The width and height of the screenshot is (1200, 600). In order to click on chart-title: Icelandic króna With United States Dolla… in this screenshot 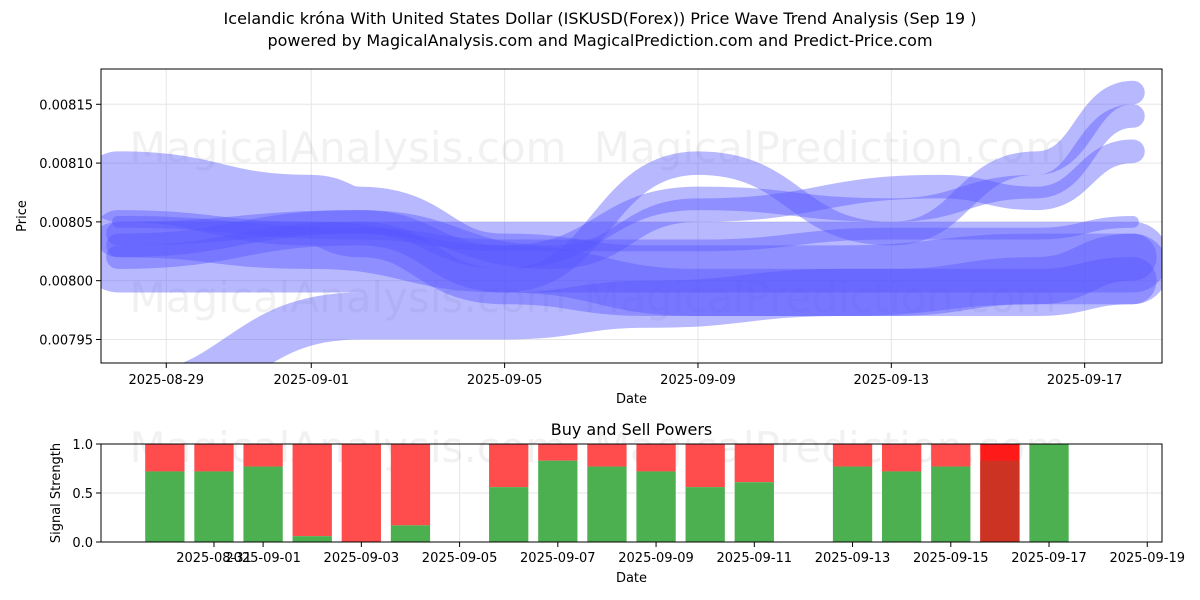, I will do `click(600, 18)`.